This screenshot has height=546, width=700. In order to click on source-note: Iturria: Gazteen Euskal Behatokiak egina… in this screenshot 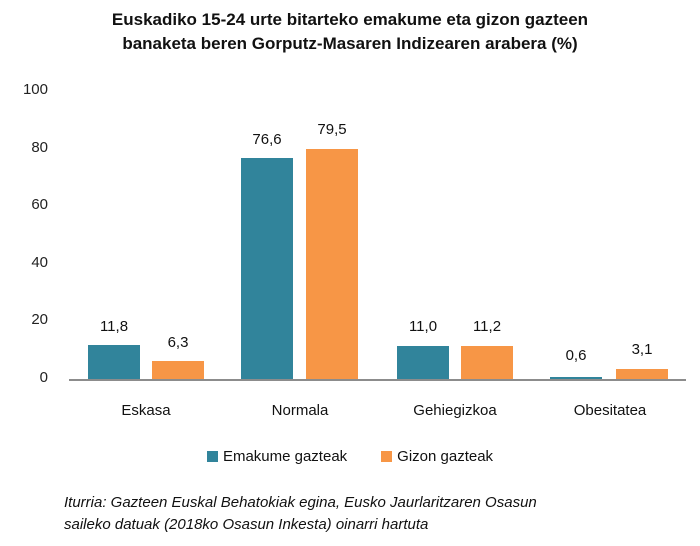, I will do `click(374, 514)`.